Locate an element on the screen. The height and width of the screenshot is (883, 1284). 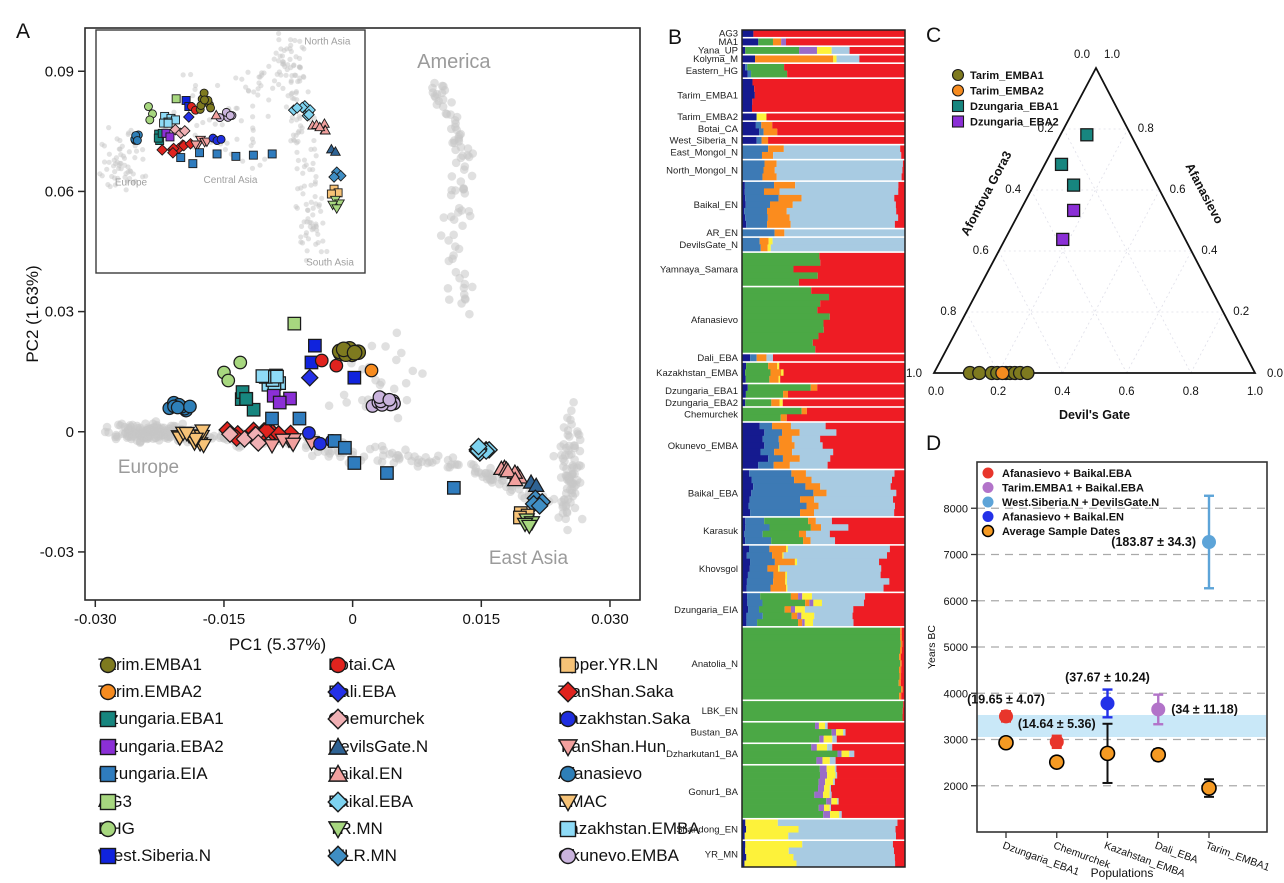
svg-text: 0.2 is located at coordinates (998, 392).